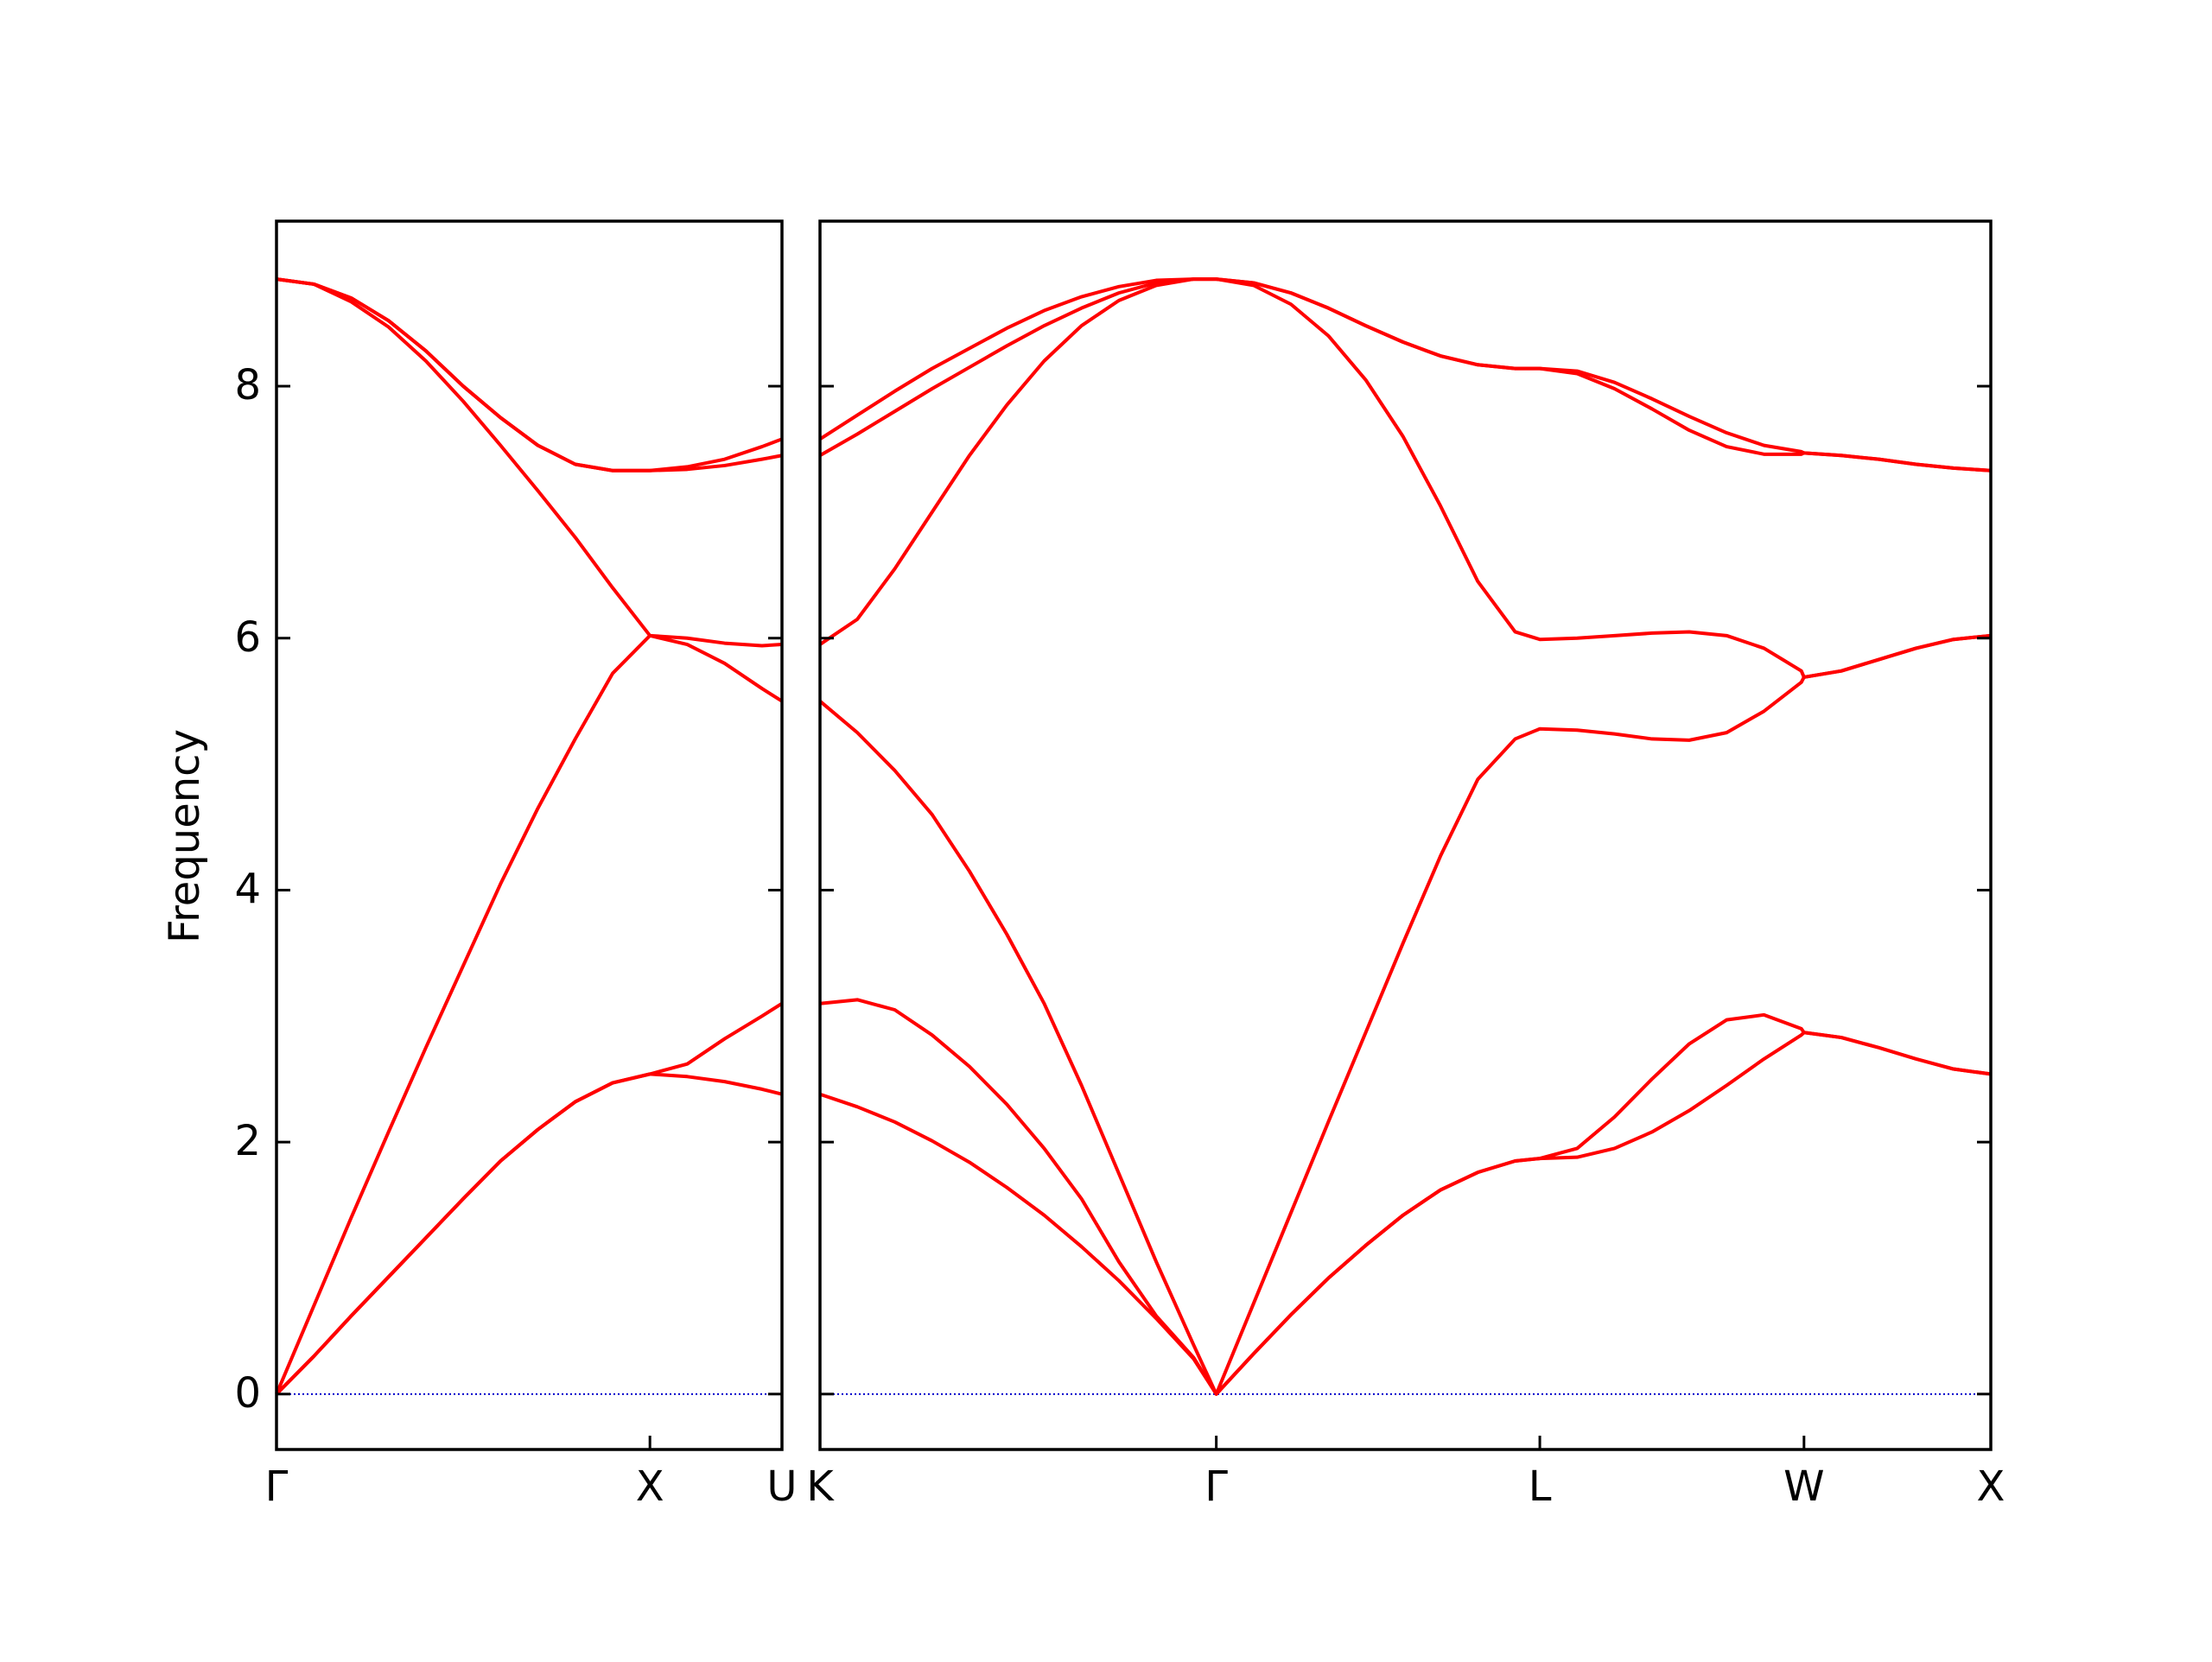  Describe the element at coordinates (247, 637) in the screenshot. I see `y-tick-label: 6` at that location.